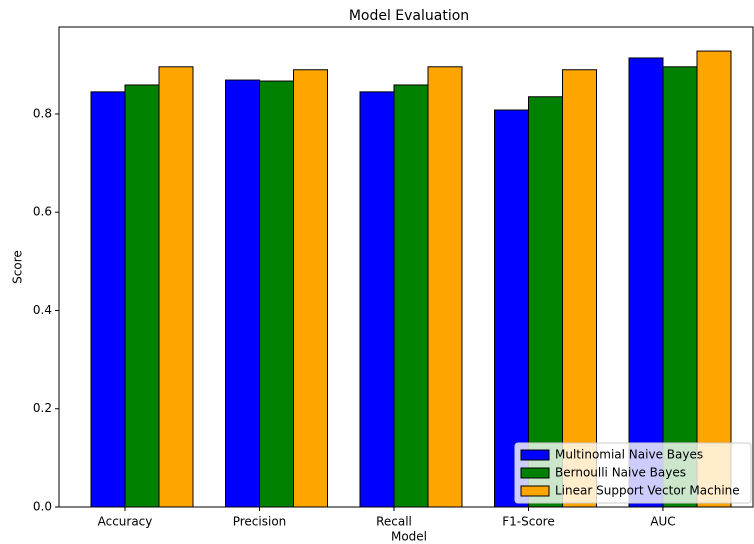  What do you see at coordinates (42, 507) in the screenshot?
I see `y-tick-label: 0.0` at bounding box center [42, 507].